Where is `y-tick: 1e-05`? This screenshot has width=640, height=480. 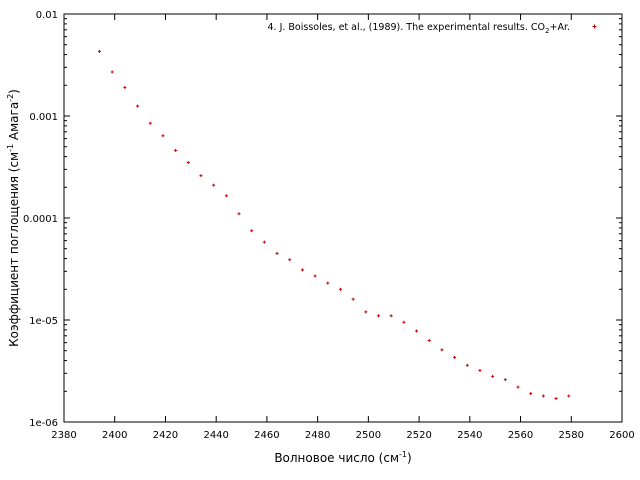
y-tick: 1e-05 is located at coordinates (325, 321).